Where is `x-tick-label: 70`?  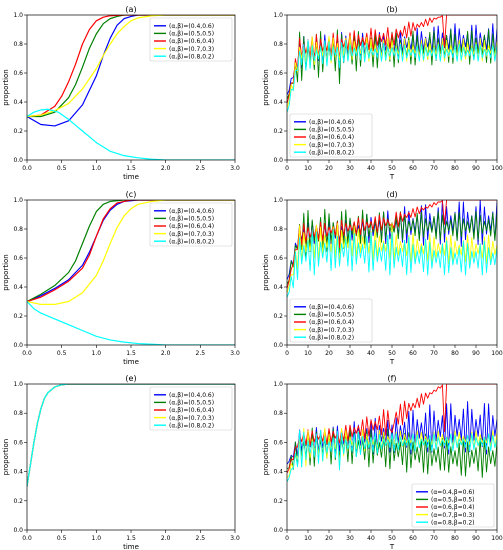
x-tick-label: 70 is located at coordinates (434, 353).